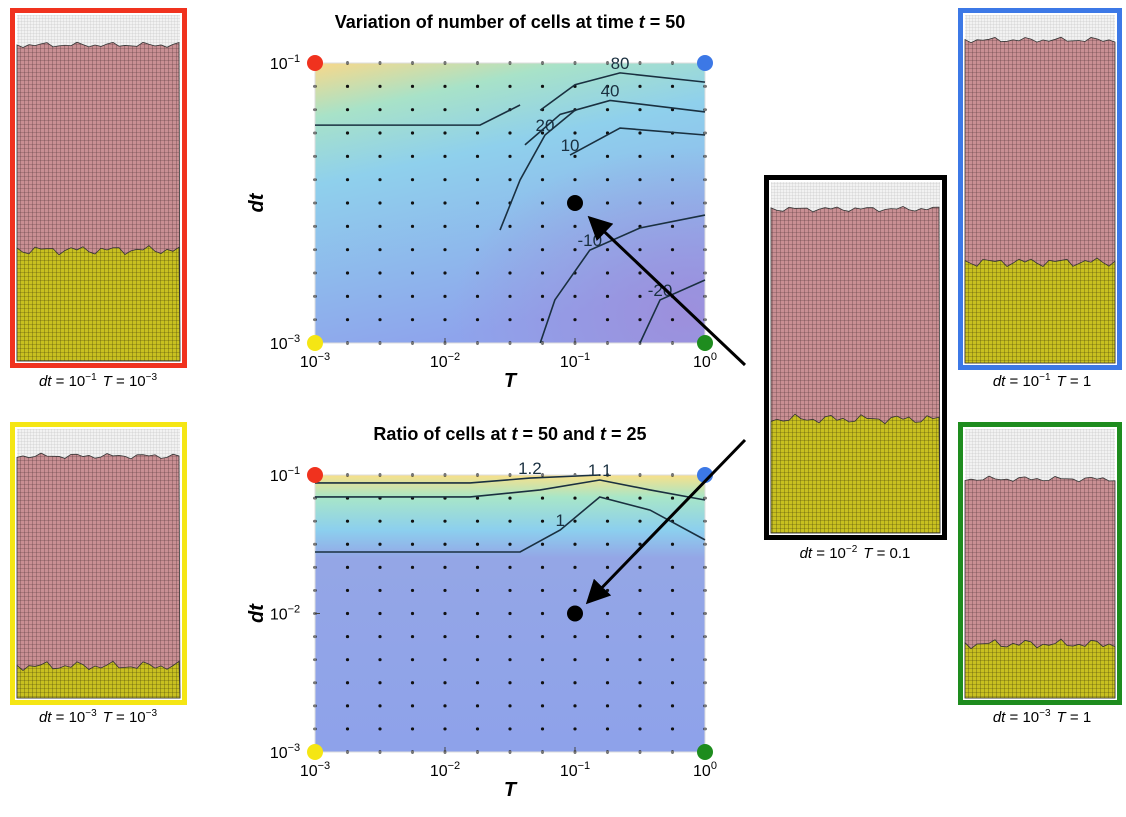  What do you see at coordinates (665, 22) in the screenshot?
I see `title-part: = 50` at bounding box center [665, 22].